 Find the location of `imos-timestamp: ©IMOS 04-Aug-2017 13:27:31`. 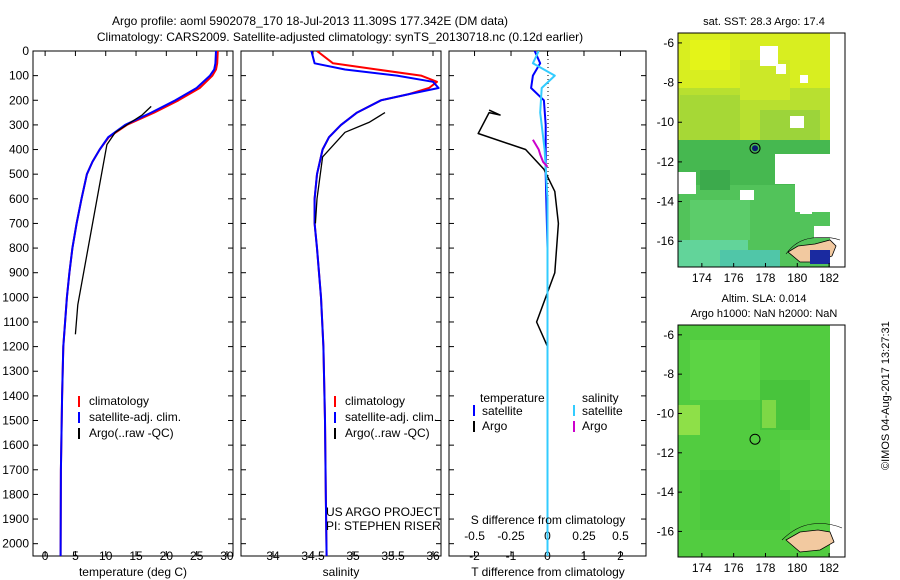

imos-timestamp: ©IMOS 04-Aug-2017 13:27:31 is located at coordinates (886, 395).